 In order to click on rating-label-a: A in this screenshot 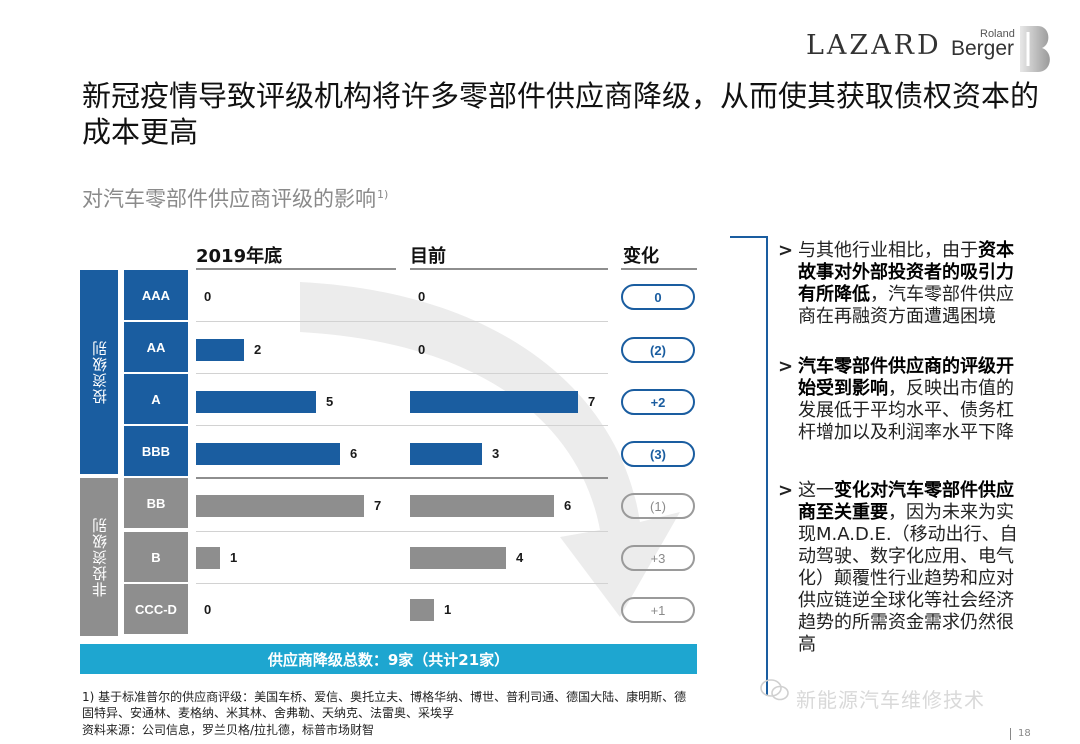, I will do `click(156, 399)`.